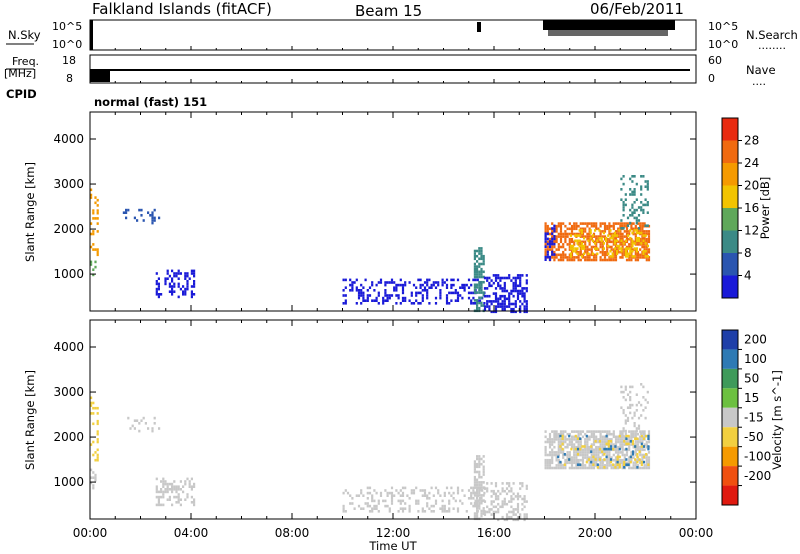 Image resolution: width=800 pixels, height=554 pixels. What do you see at coordinates (191, 533) in the screenshot?
I see `x-tick-label: 04:00` at bounding box center [191, 533].